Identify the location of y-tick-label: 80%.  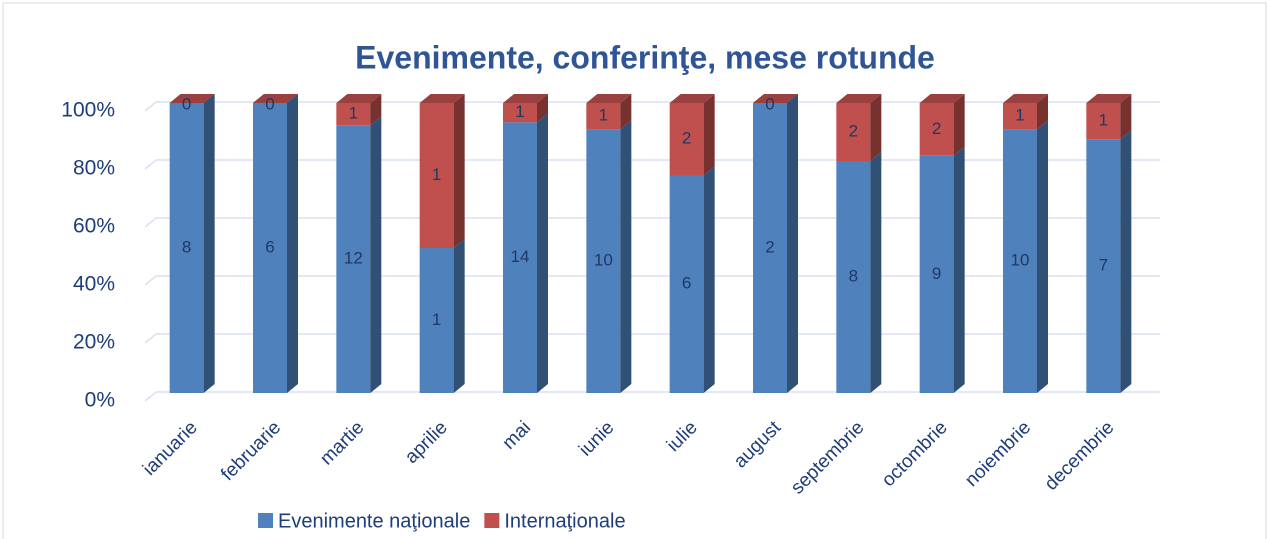
(94, 168).